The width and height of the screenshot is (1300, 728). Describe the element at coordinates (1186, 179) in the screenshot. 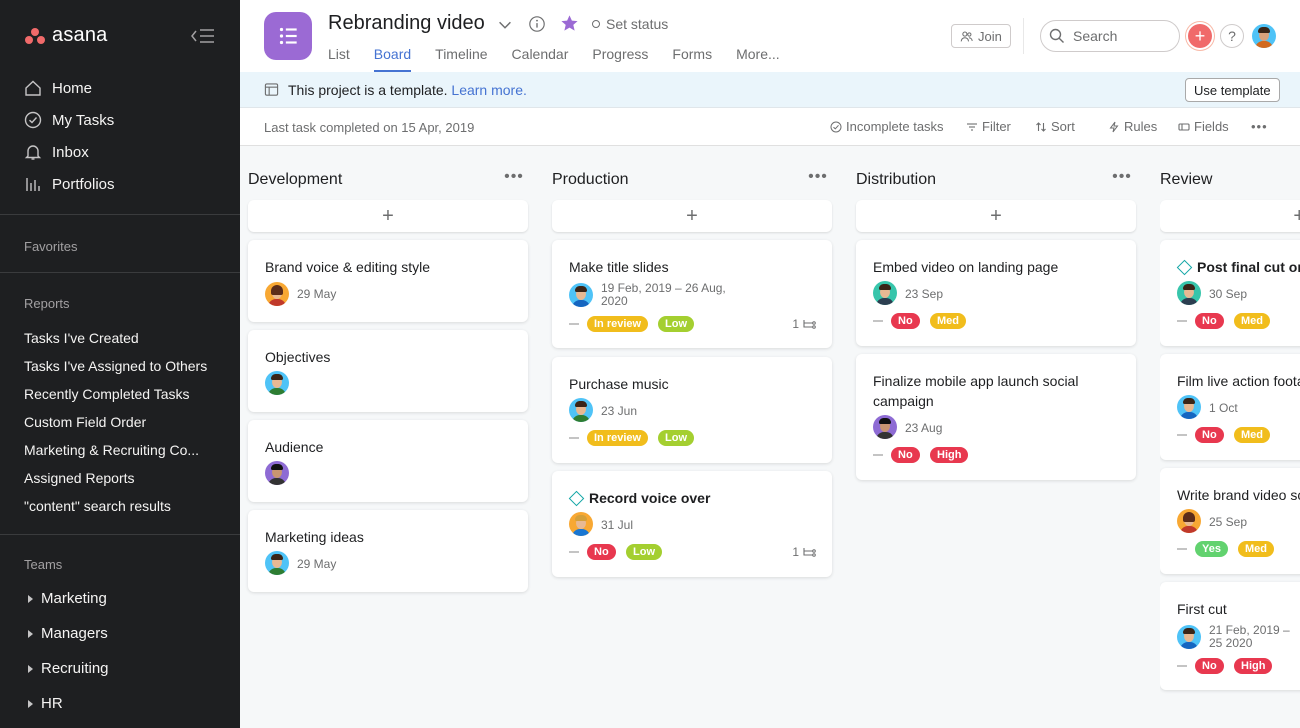

I see `column-title: Review` at that location.